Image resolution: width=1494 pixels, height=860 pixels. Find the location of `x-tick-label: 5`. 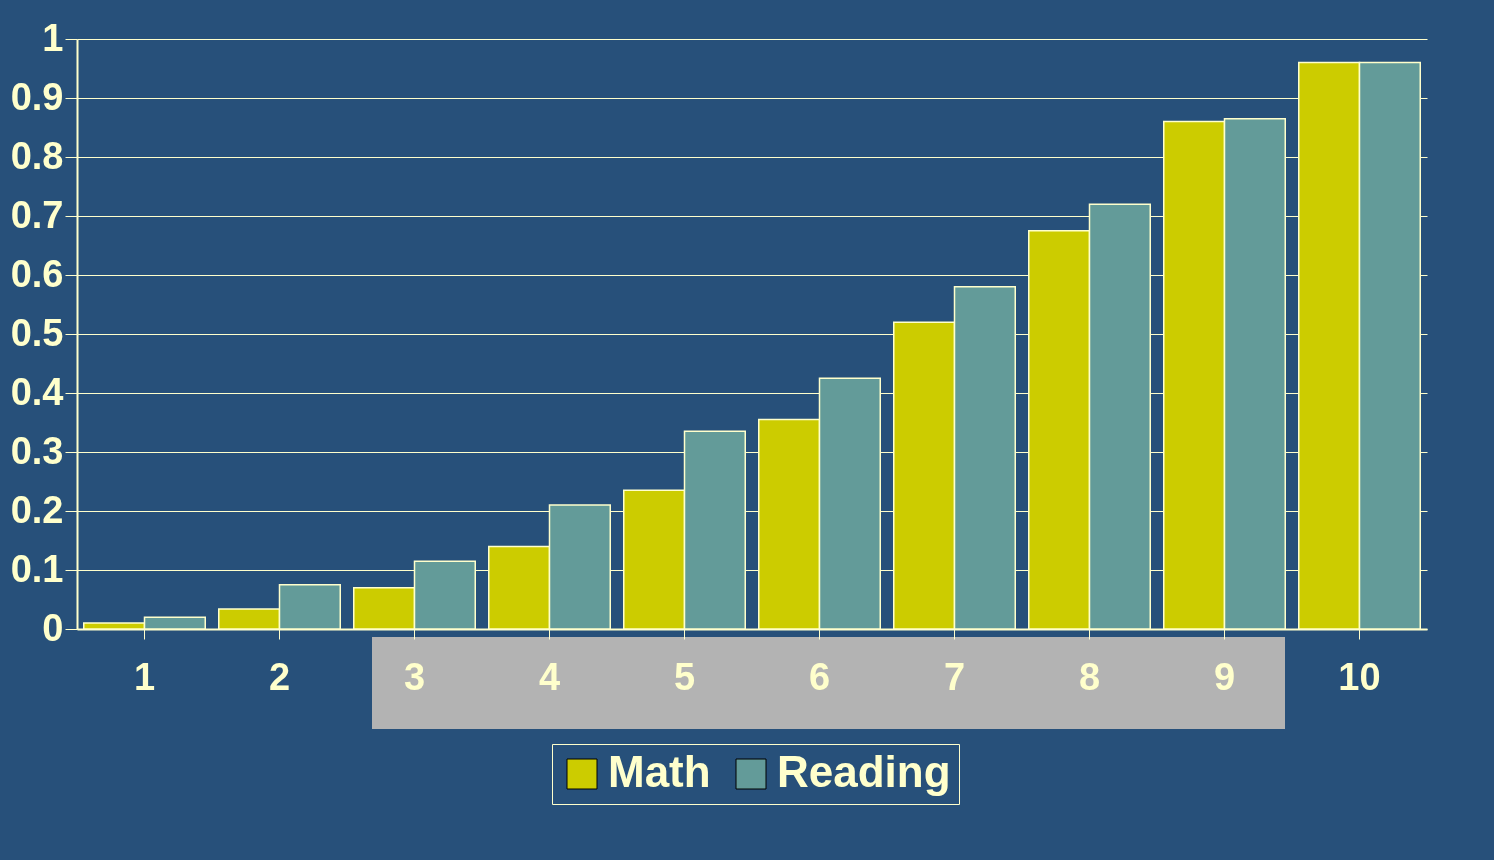

x-tick-label: 5 is located at coordinates (684, 676).